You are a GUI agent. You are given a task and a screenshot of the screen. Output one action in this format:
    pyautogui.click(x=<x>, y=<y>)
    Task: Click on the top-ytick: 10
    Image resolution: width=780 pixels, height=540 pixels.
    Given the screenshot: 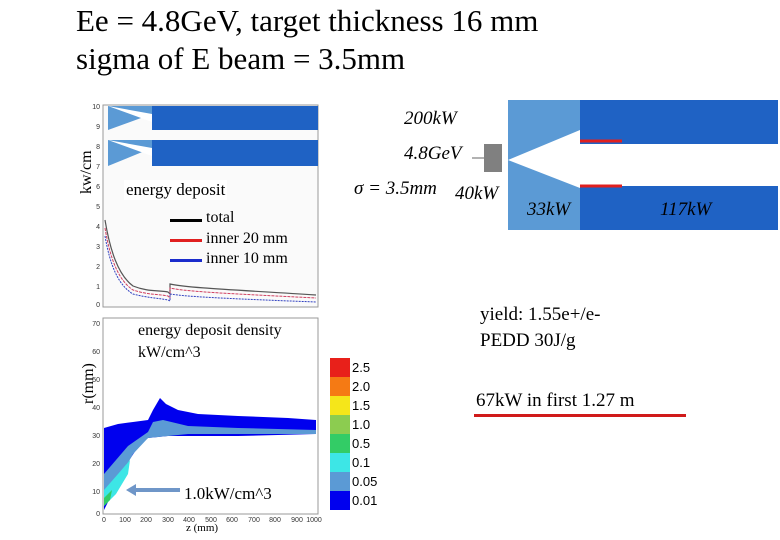 What is the action you would take?
    pyautogui.click(x=96, y=107)
    